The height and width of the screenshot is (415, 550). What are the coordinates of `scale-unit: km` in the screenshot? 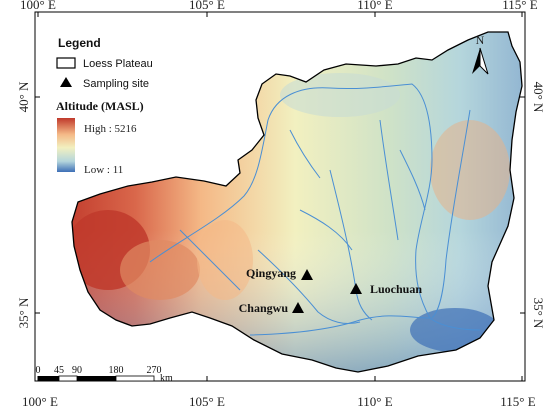 It's located at (166, 378).